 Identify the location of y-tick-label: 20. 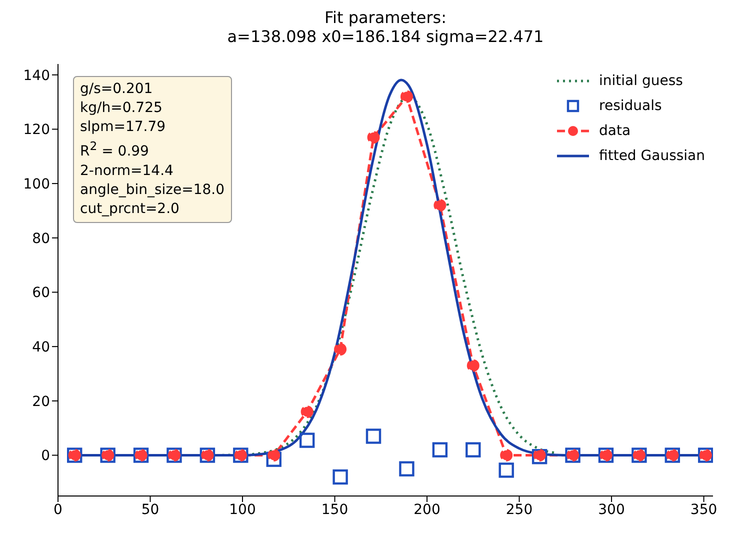
(41, 402).